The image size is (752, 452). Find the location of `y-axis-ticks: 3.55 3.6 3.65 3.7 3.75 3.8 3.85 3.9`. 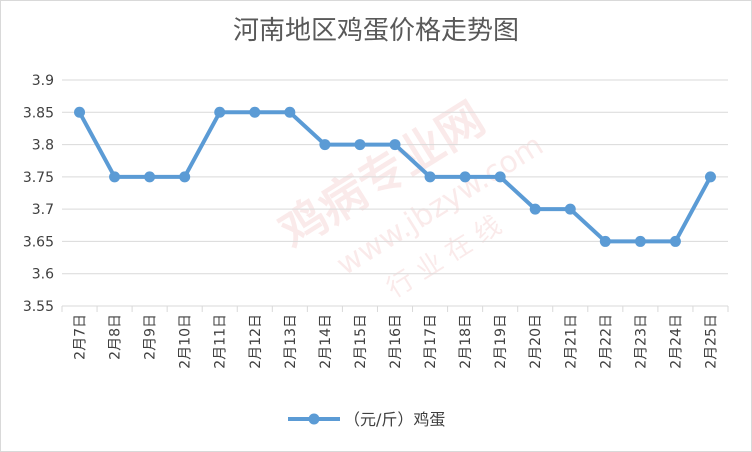

y-axis-ticks: 3.55 3.6 3.65 3.7 3.75 3.8 3.85 3.9 is located at coordinates (38, 194).